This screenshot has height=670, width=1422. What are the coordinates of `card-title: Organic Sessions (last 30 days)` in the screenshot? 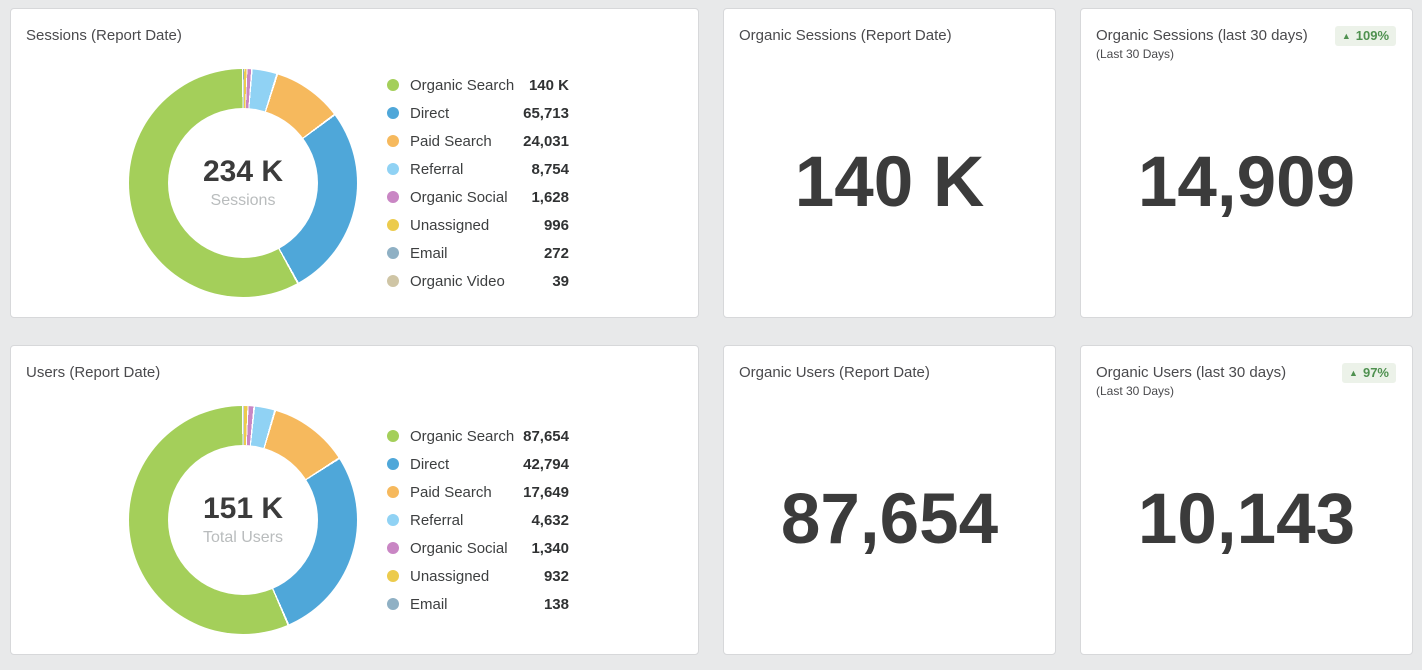 It's located at (1202, 35).